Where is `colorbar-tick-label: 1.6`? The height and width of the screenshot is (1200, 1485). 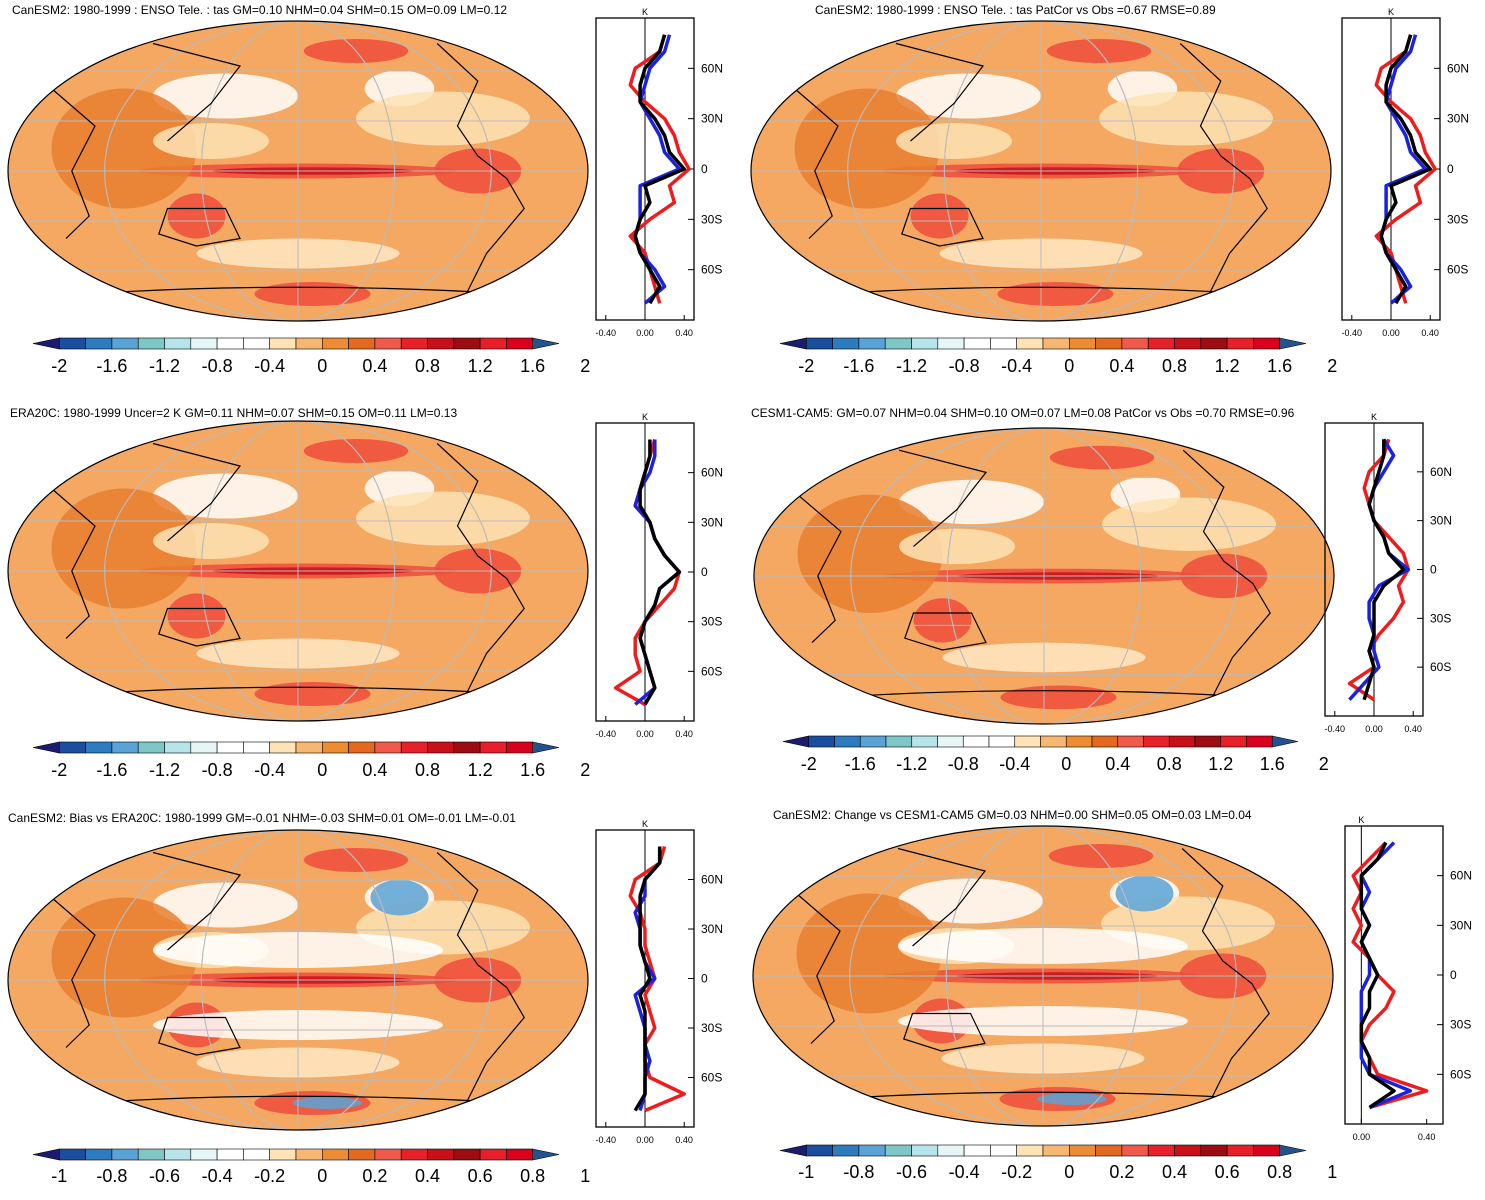
colorbar-tick-label: 1.6 is located at coordinates (532, 770).